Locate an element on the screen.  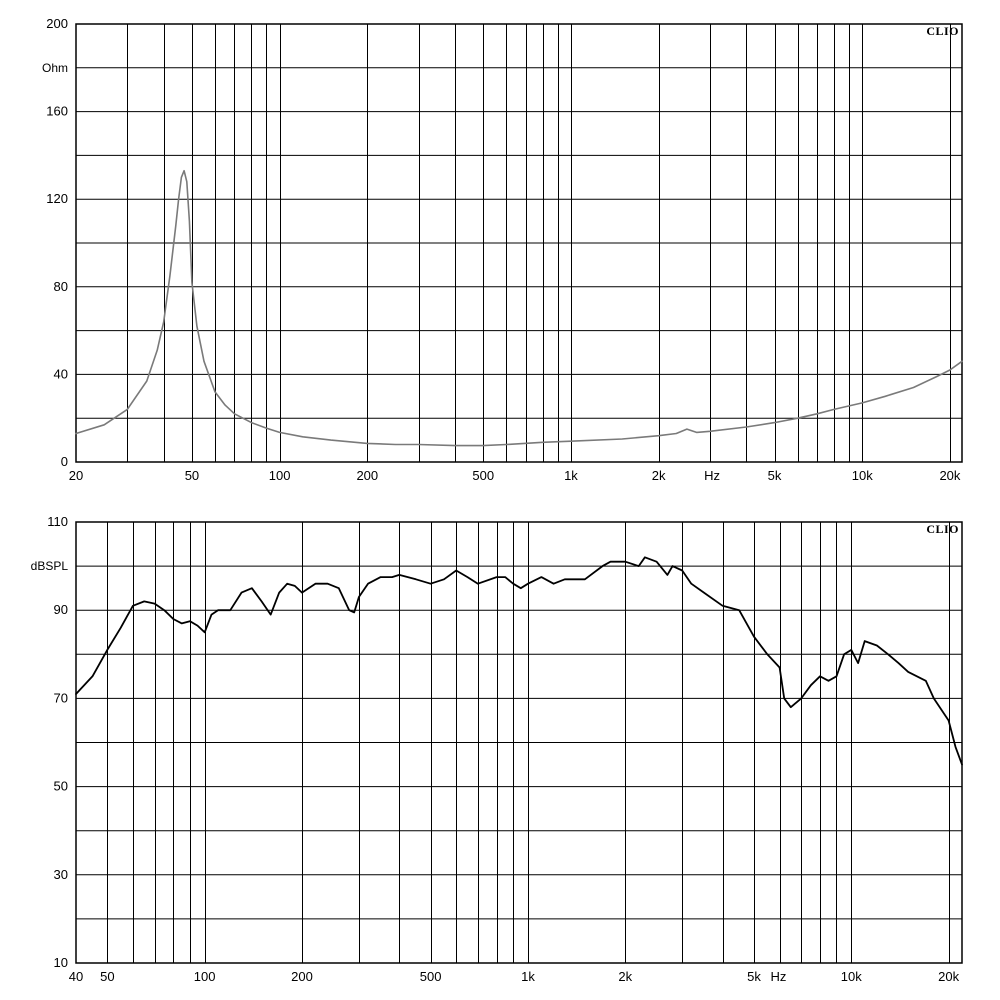
y-axis-unit-label: dBSPL is located at coordinates (50, 566).